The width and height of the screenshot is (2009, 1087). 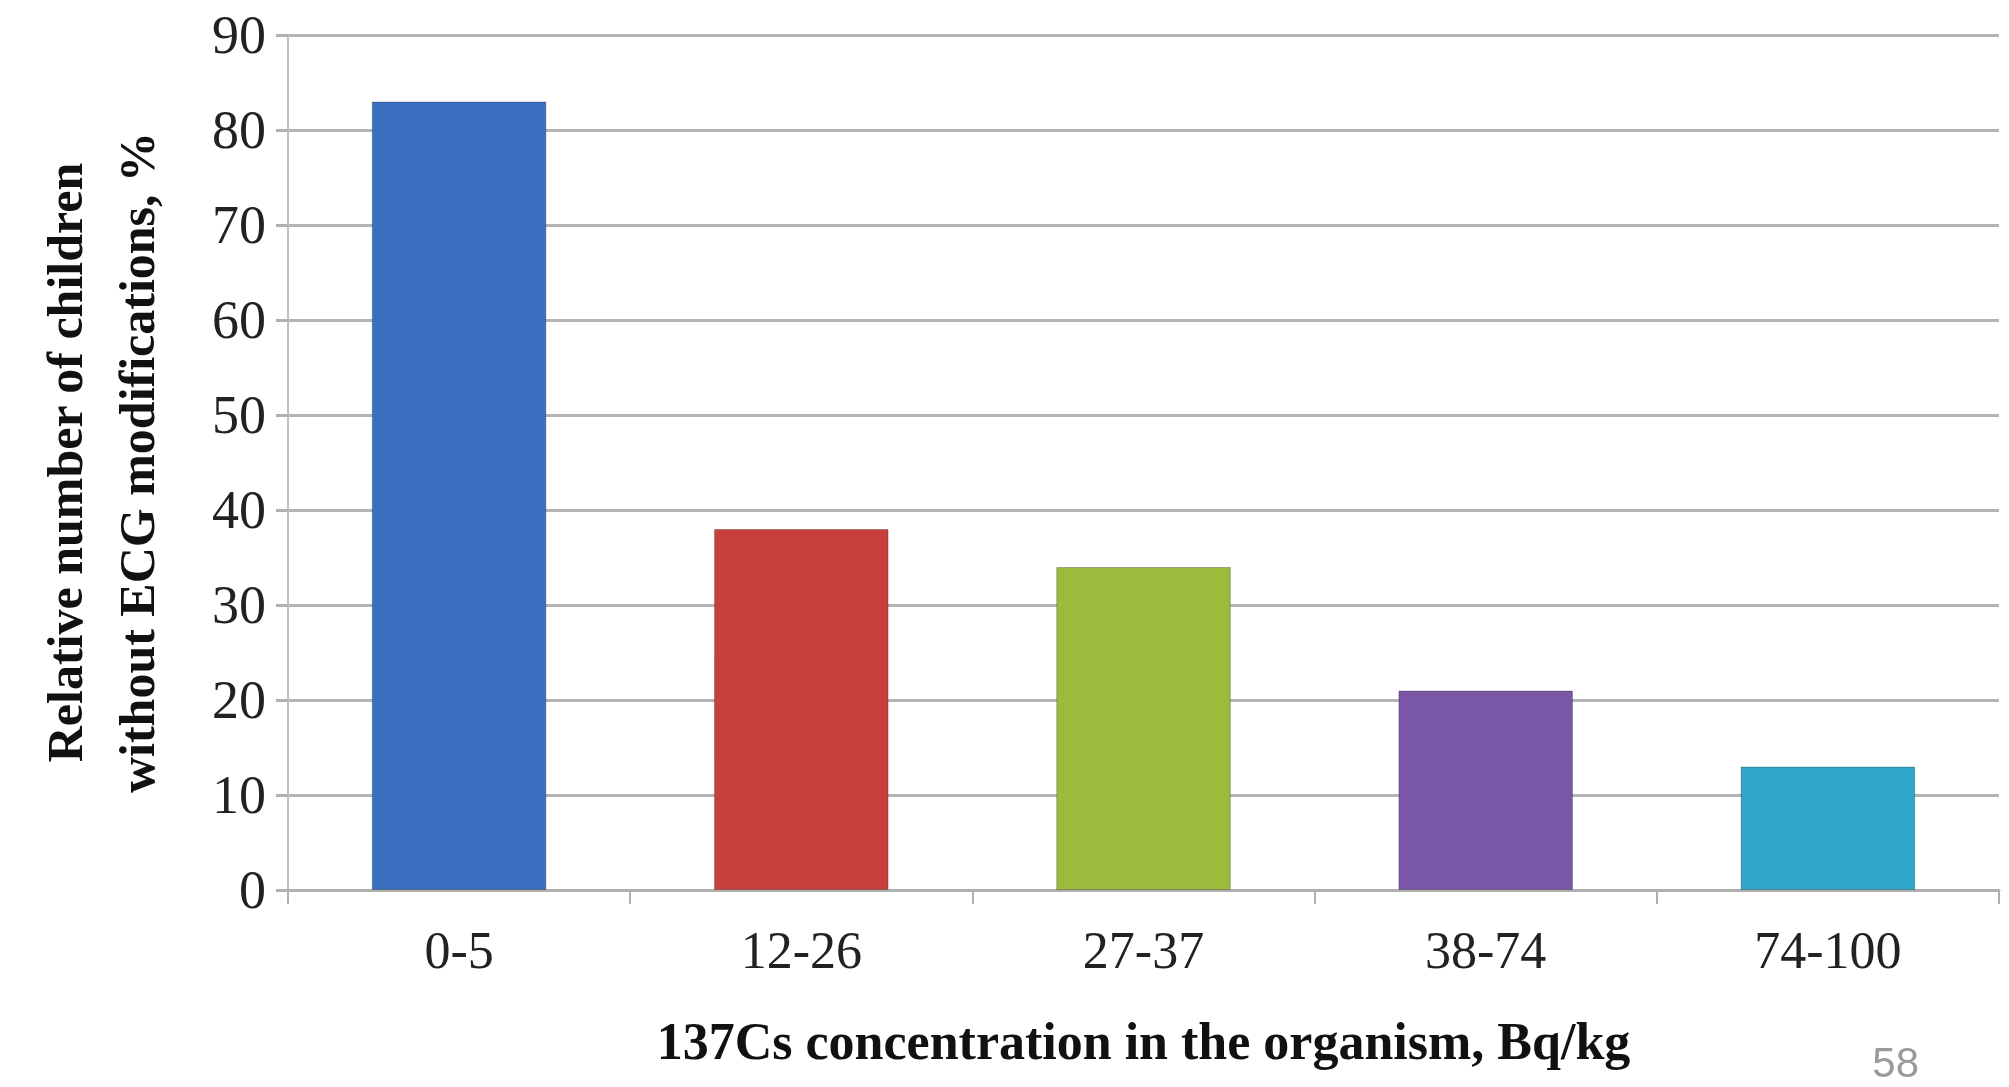 I want to click on y-tick-label: 70, so click(x=239, y=225).